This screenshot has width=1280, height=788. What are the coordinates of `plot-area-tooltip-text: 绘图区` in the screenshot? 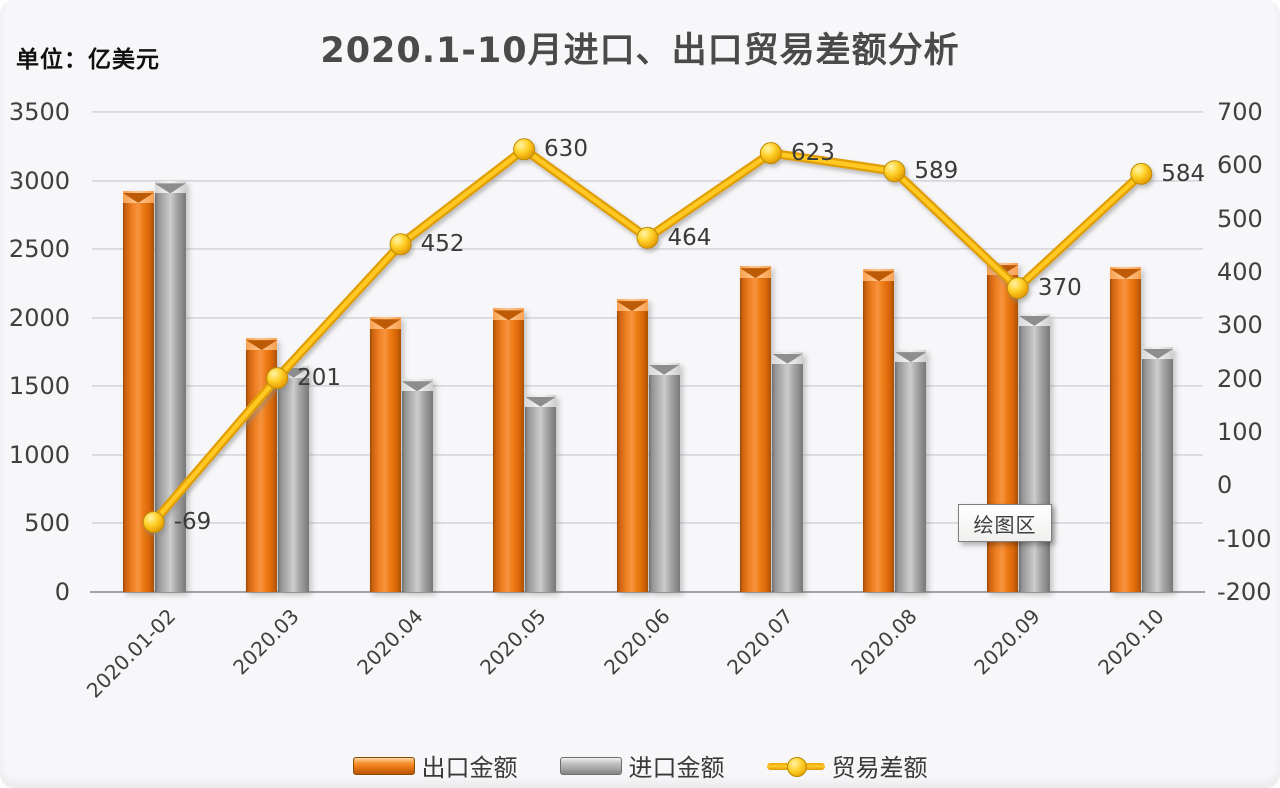 It's located at (1005, 524).